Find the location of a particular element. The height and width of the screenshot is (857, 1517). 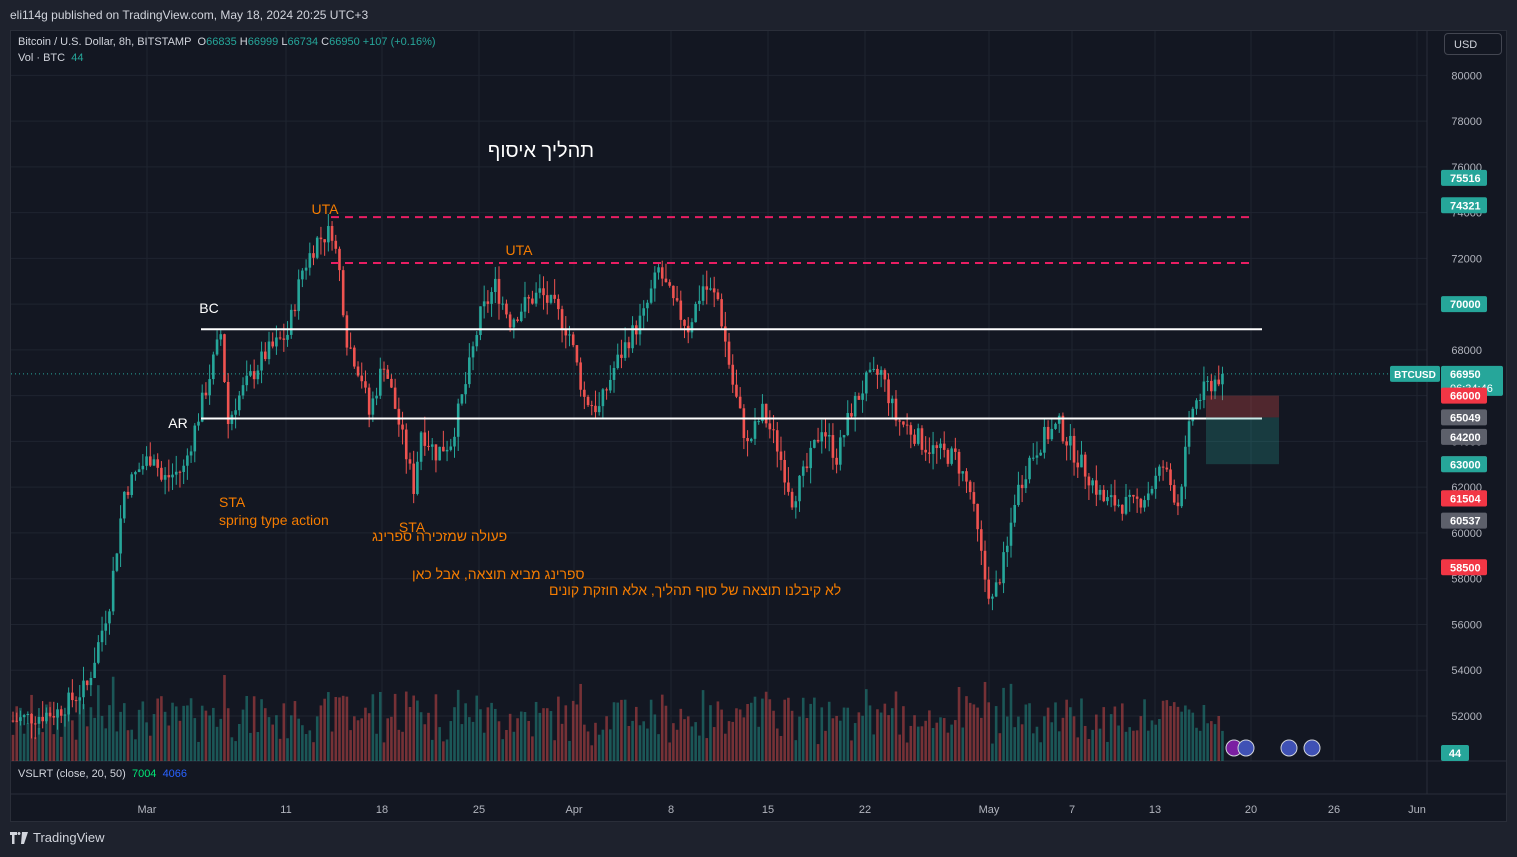

volume-label: Vol · BTC is located at coordinates (42, 58).